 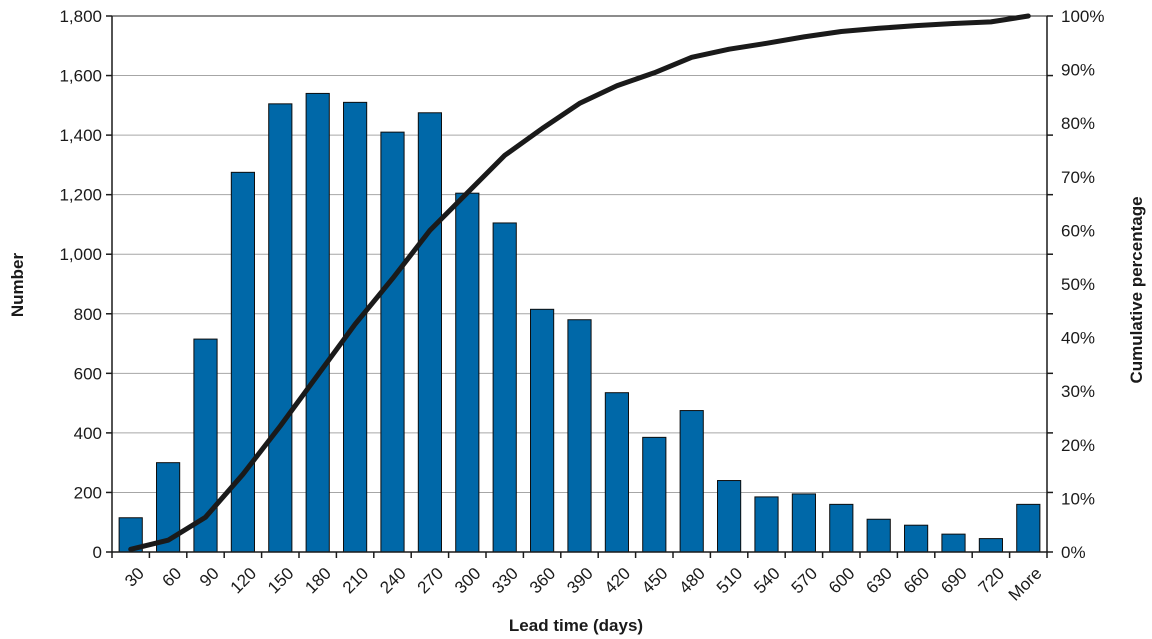 I want to click on left-tick-label: 400, so click(x=88, y=433).